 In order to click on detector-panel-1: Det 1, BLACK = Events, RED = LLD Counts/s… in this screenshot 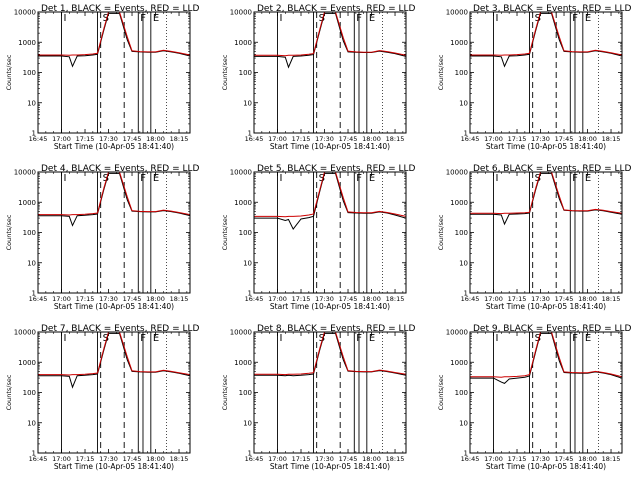, I will do `click(102, 77)`.